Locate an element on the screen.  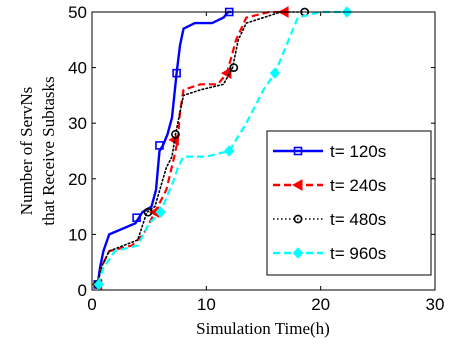
x-tick-label: 0 is located at coordinates (91, 304).